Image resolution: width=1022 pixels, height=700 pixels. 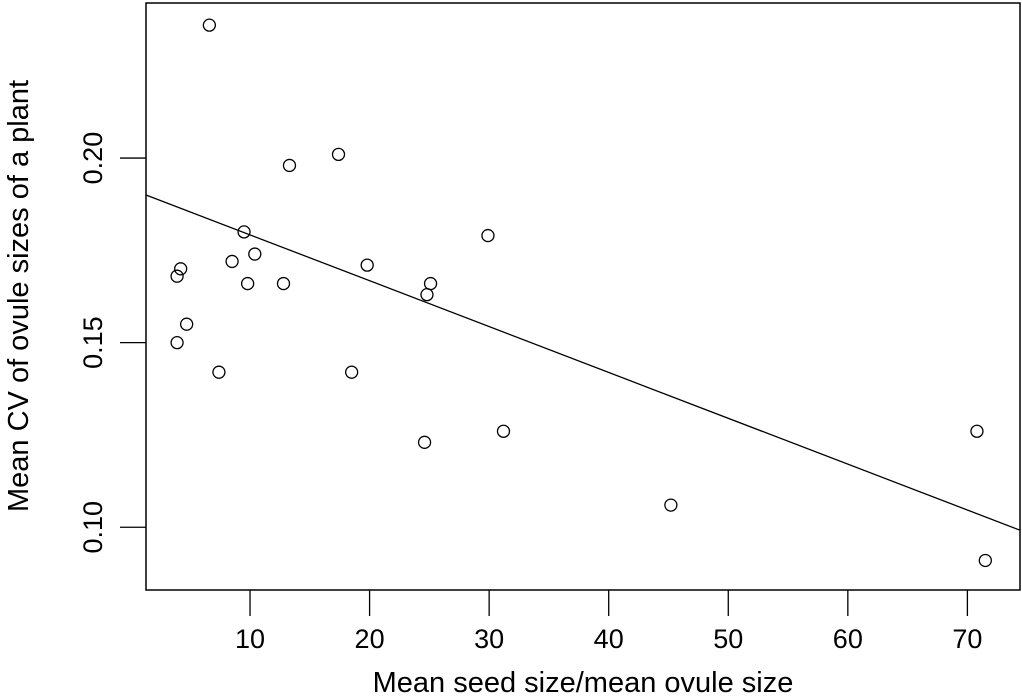 What do you see at coordinates (967, 639) in the screenshot?
I see `x-tick-label: 70` at bounding box center [967, 639].